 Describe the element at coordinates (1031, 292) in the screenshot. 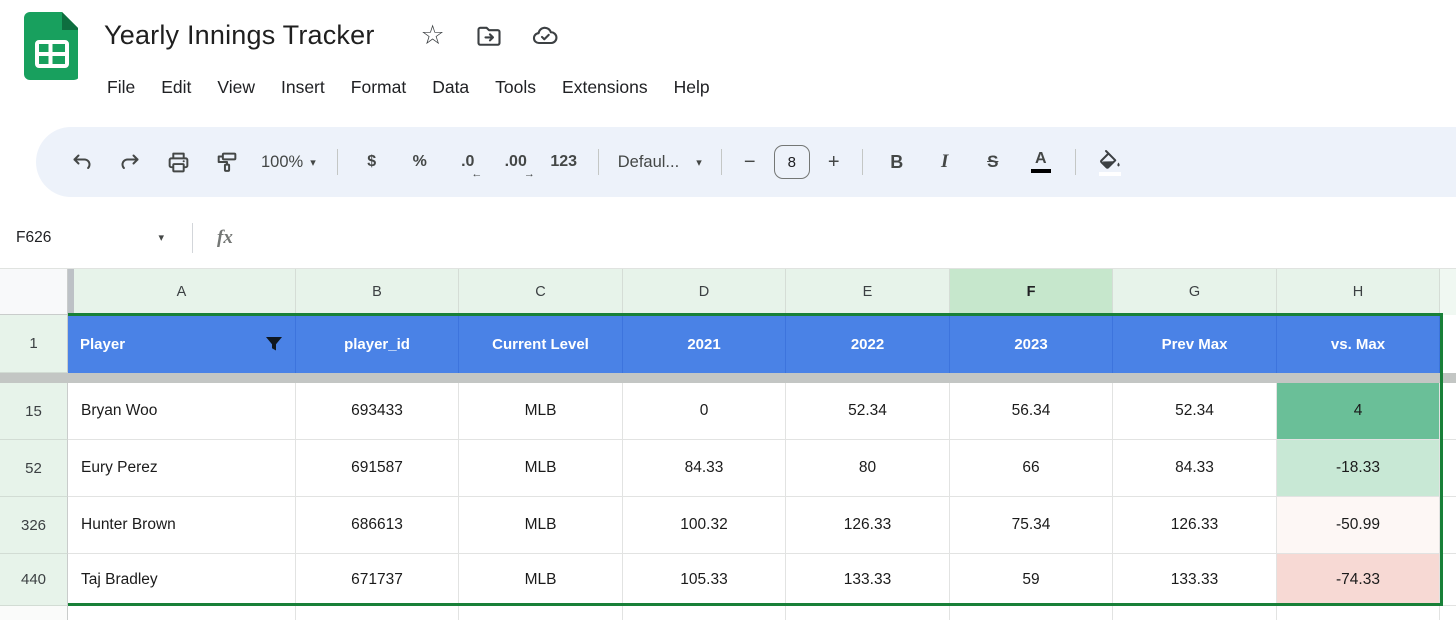

I see `column-header-f-selected: F` at that location.